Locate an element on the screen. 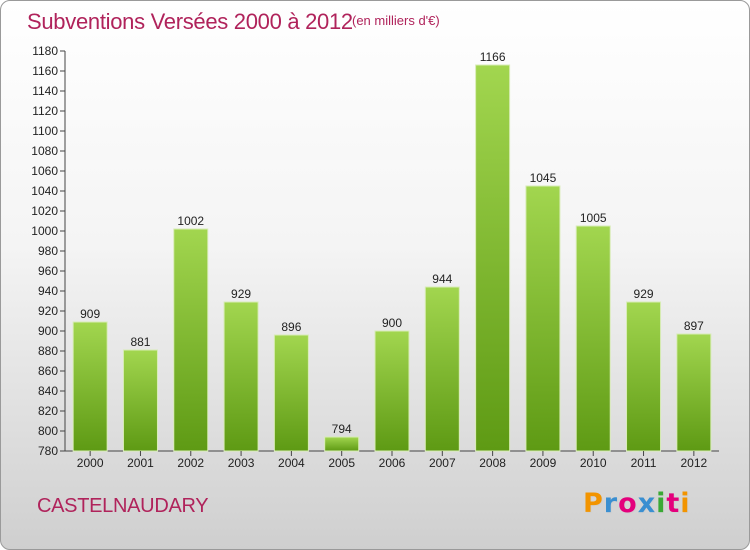 The width and height of the screenshot is (750, 550). bar-value-label: 1005 is located at coordinates (593, 218).